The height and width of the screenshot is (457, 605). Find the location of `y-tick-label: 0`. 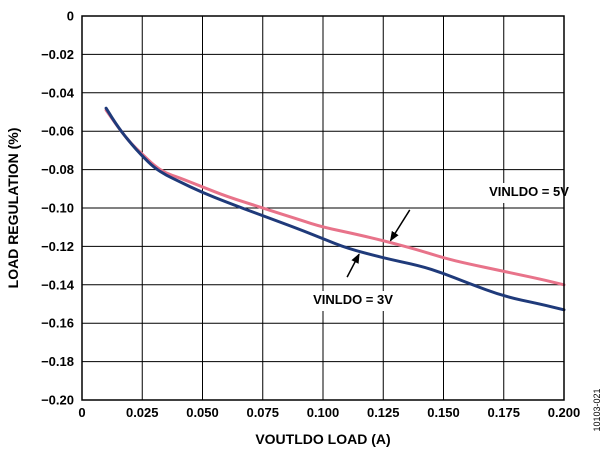

y-tick-label: 0 is located at coordinates (70, 16).